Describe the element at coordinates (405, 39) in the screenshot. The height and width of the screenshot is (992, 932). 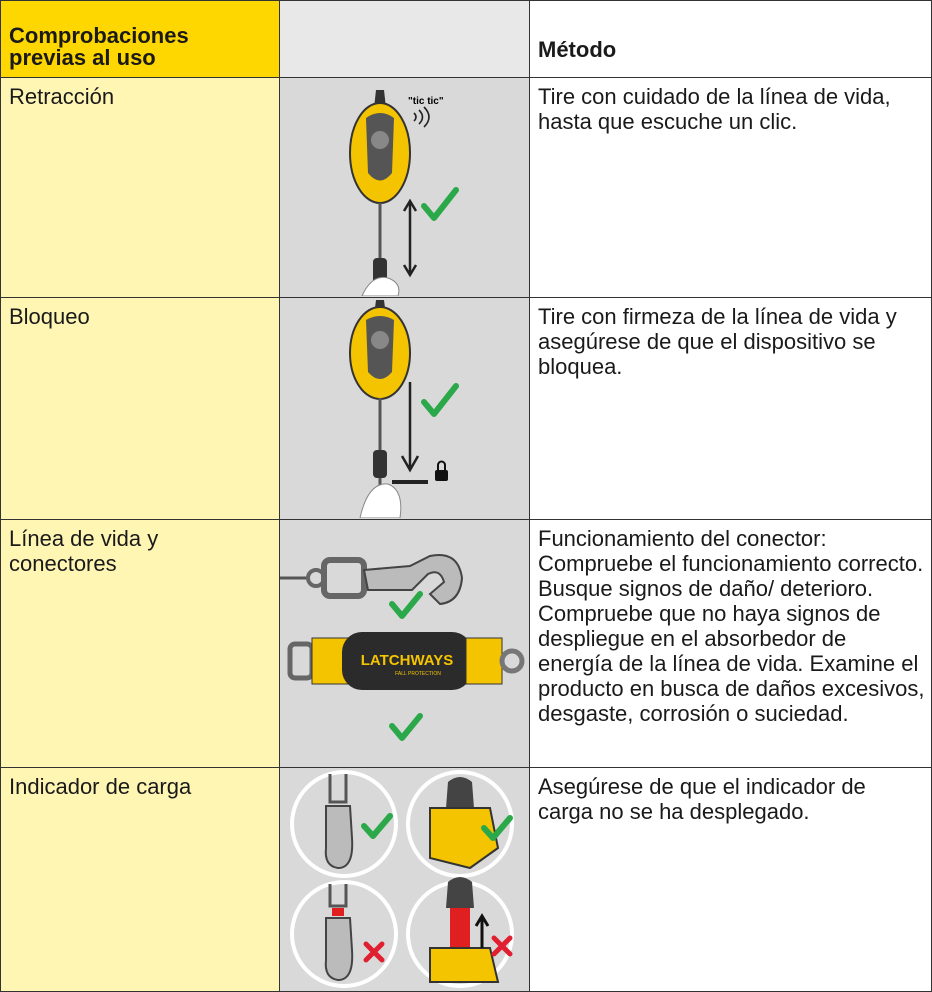
I see `header-cell` at that location.